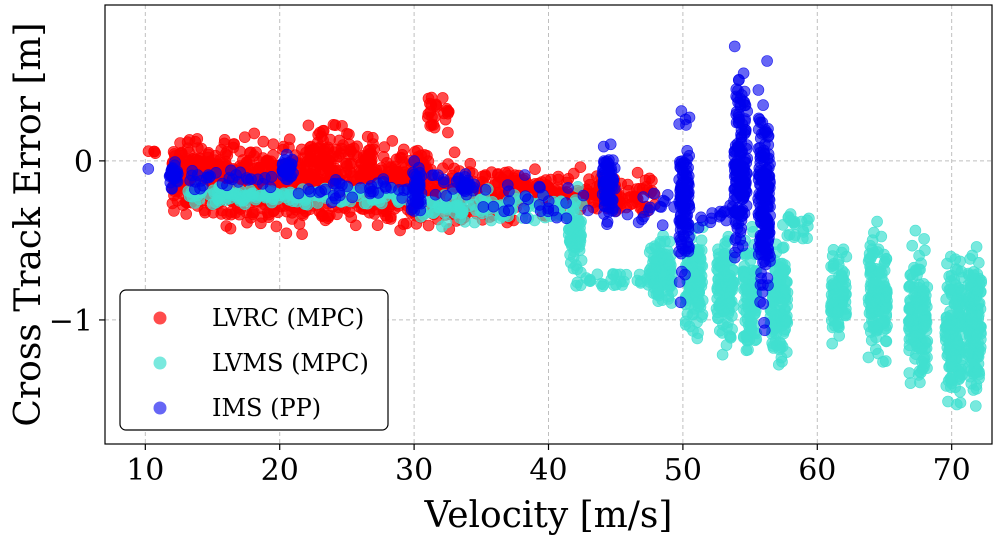 The height and width of the screenshot is (537, 997). Describe the element at coordinates (548, 470) in the screenshot. I see `x-tick-label: 40` at that location.